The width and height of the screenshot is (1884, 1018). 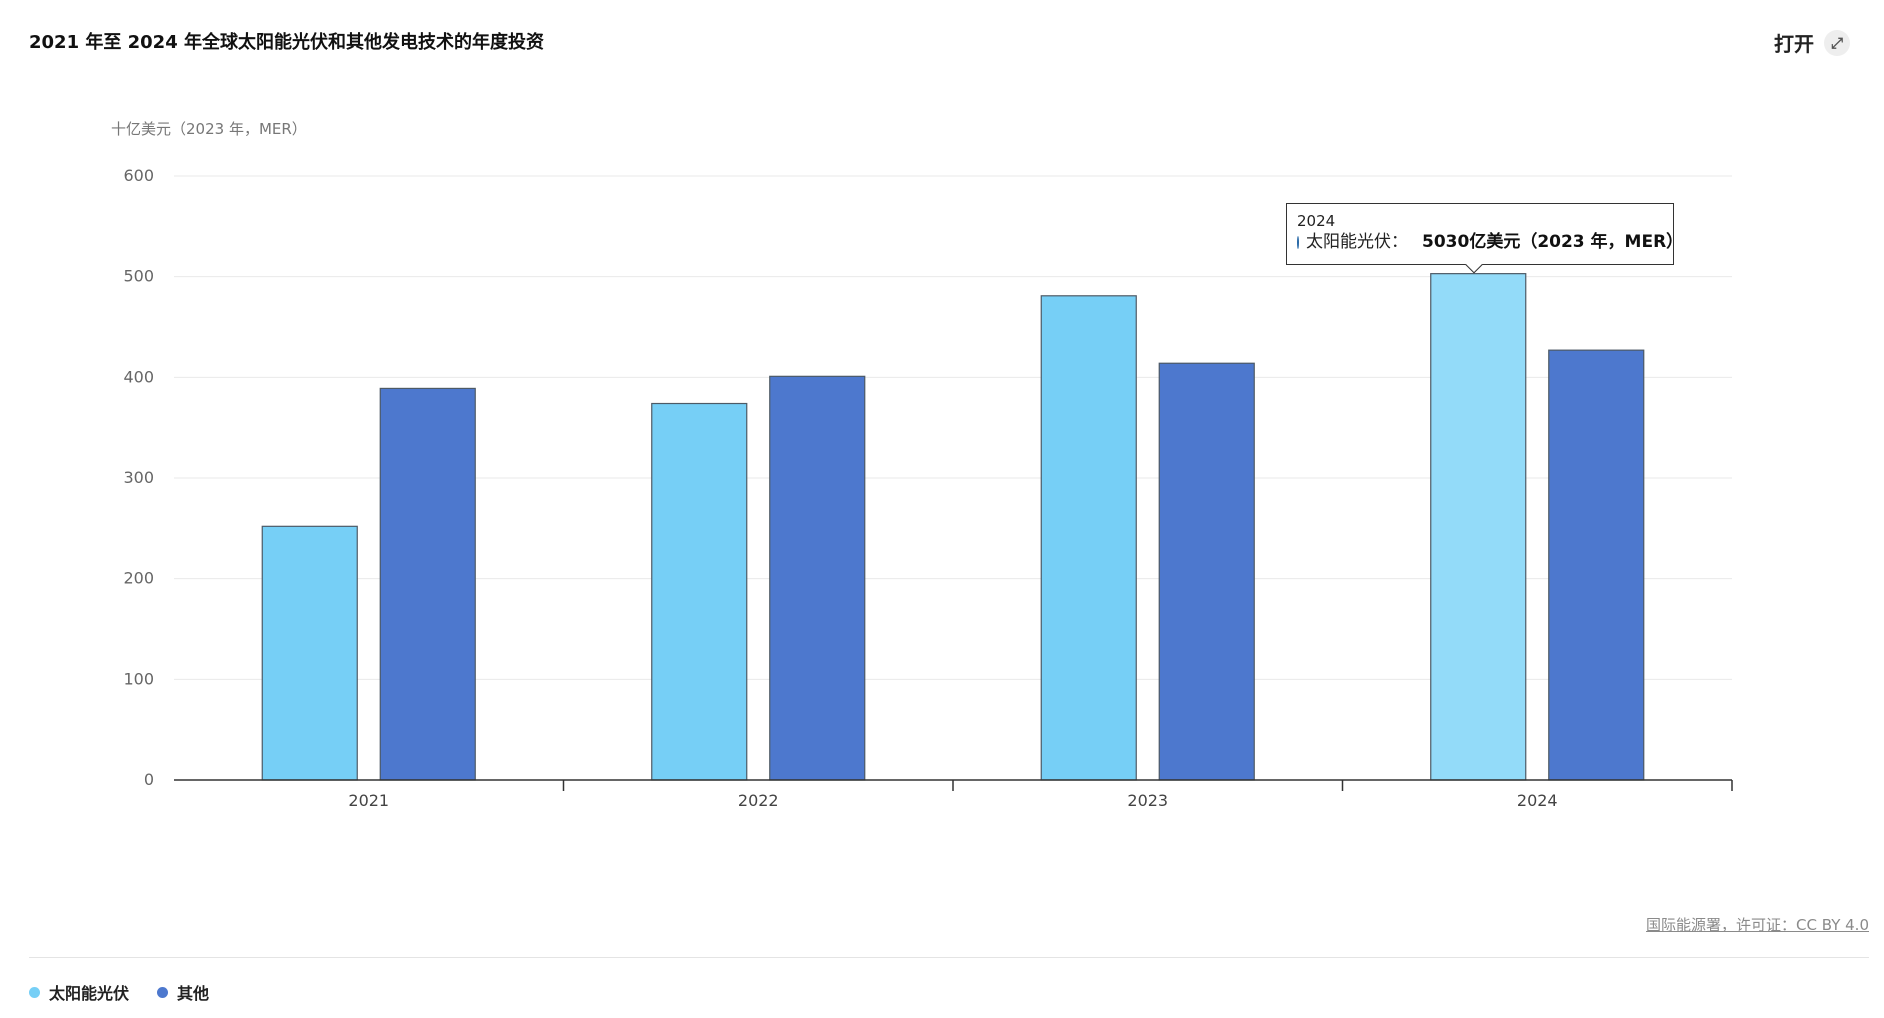 What do you see at coordinates (163, 992) in the screenshot?
I see `legend-marker-other` at bounding box center [163, 992].